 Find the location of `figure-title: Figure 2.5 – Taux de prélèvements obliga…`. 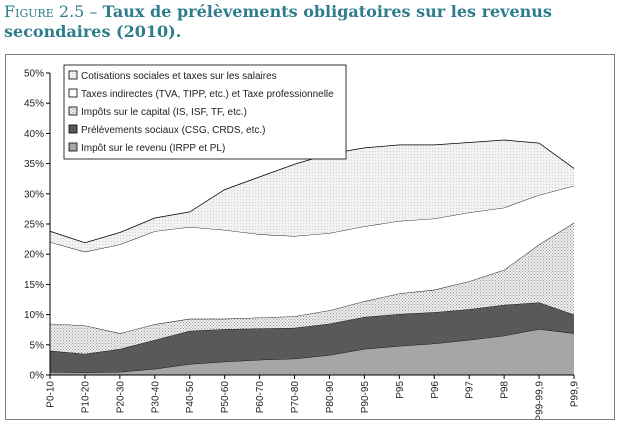

figure-title: Figure 2.5 – Taux de prélèvements obliga… is located at coordinates (310, 22).